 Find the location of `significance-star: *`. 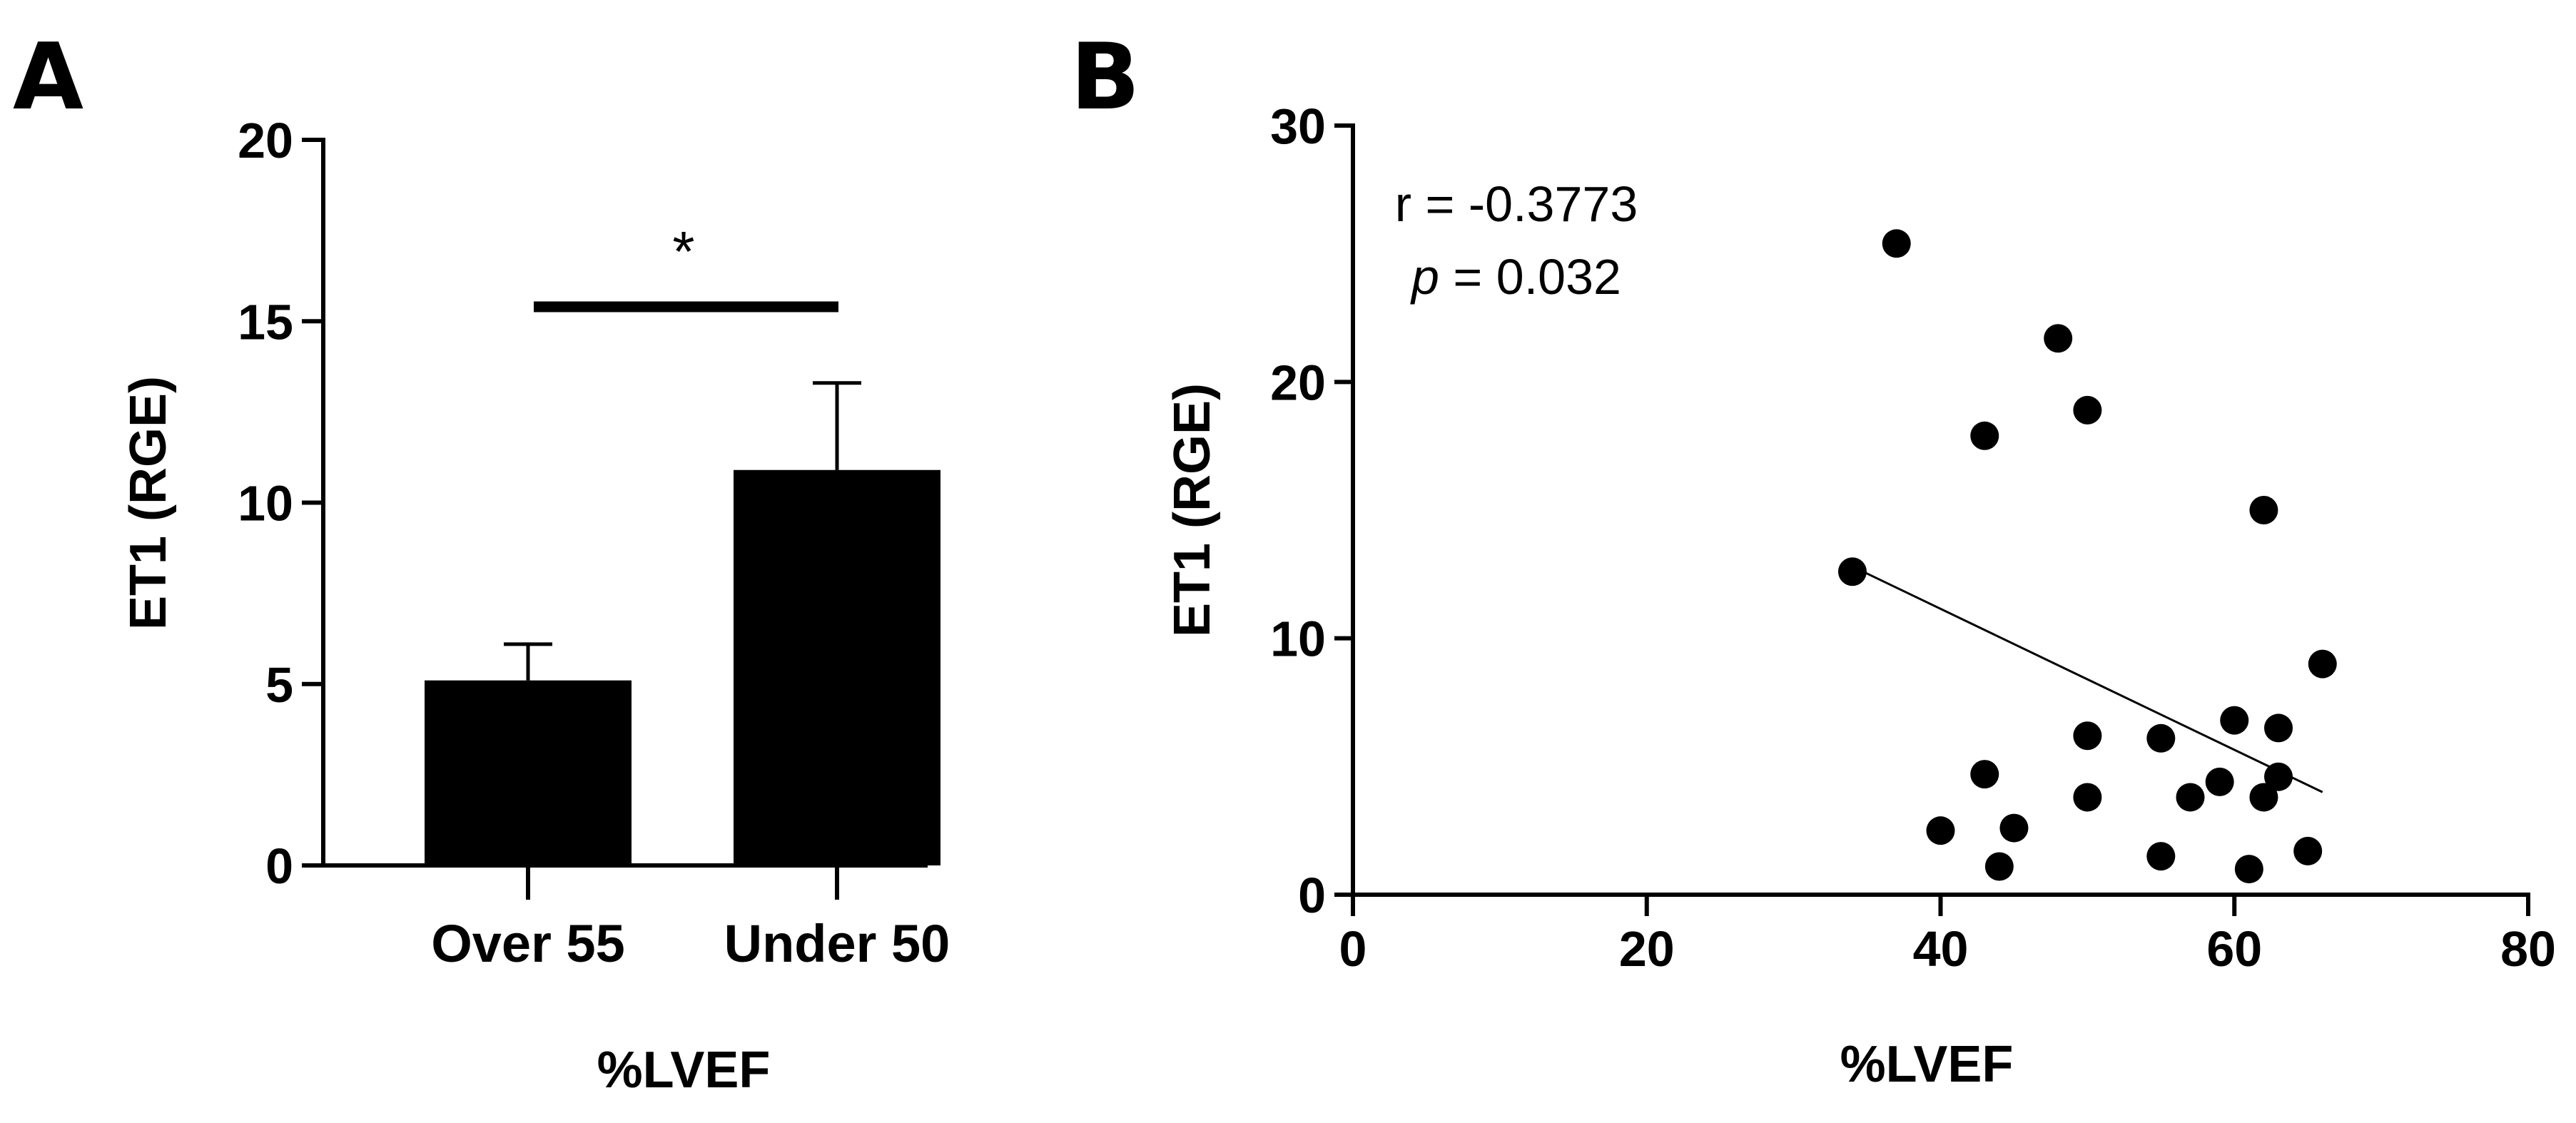

significance-star: * is located at coordinates (683, 251).